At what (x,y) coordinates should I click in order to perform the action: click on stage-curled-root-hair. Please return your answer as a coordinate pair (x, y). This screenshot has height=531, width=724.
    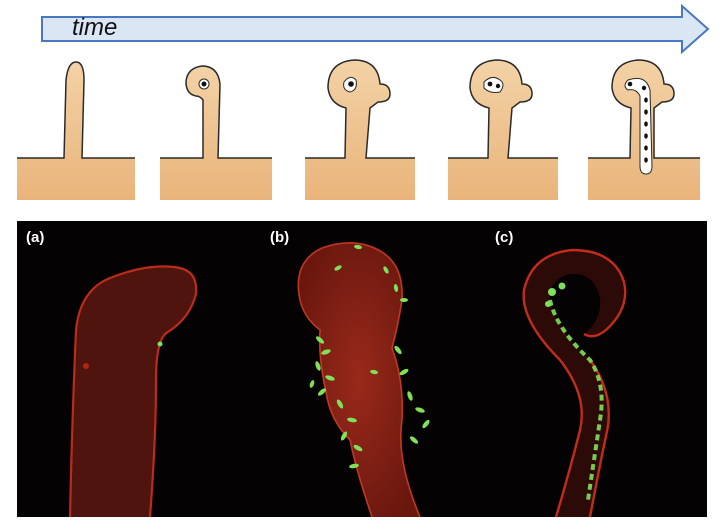
    Looking at the image, I should click on (216, 132).